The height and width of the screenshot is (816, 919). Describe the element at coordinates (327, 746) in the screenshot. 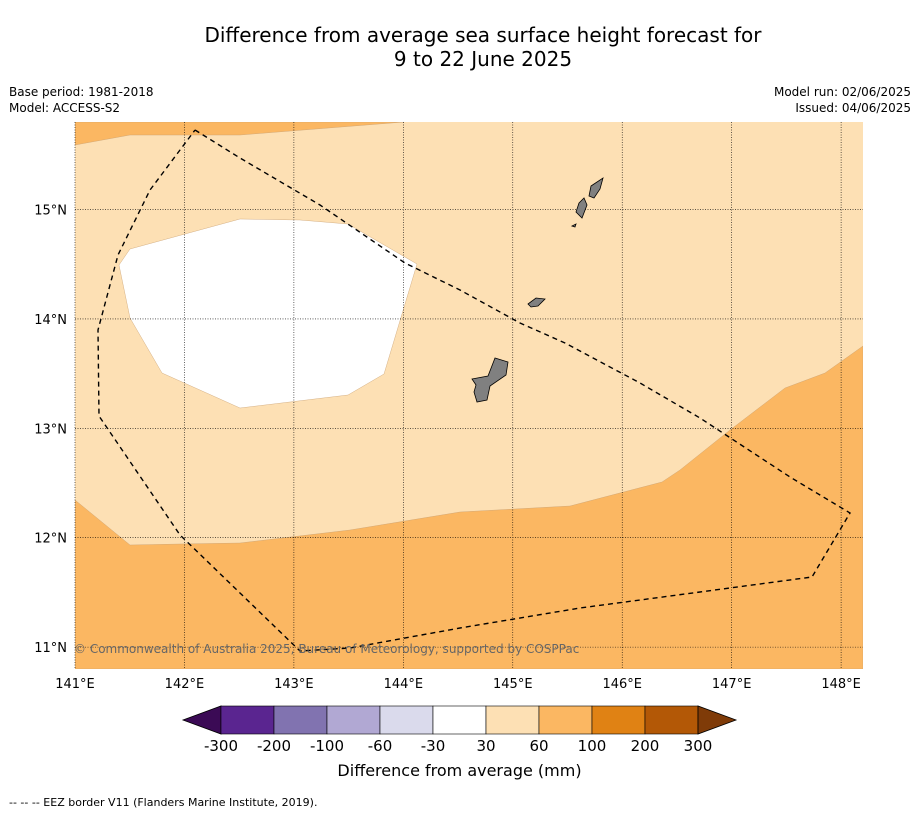

I see `colorbar-tick-label: -100` at that location.